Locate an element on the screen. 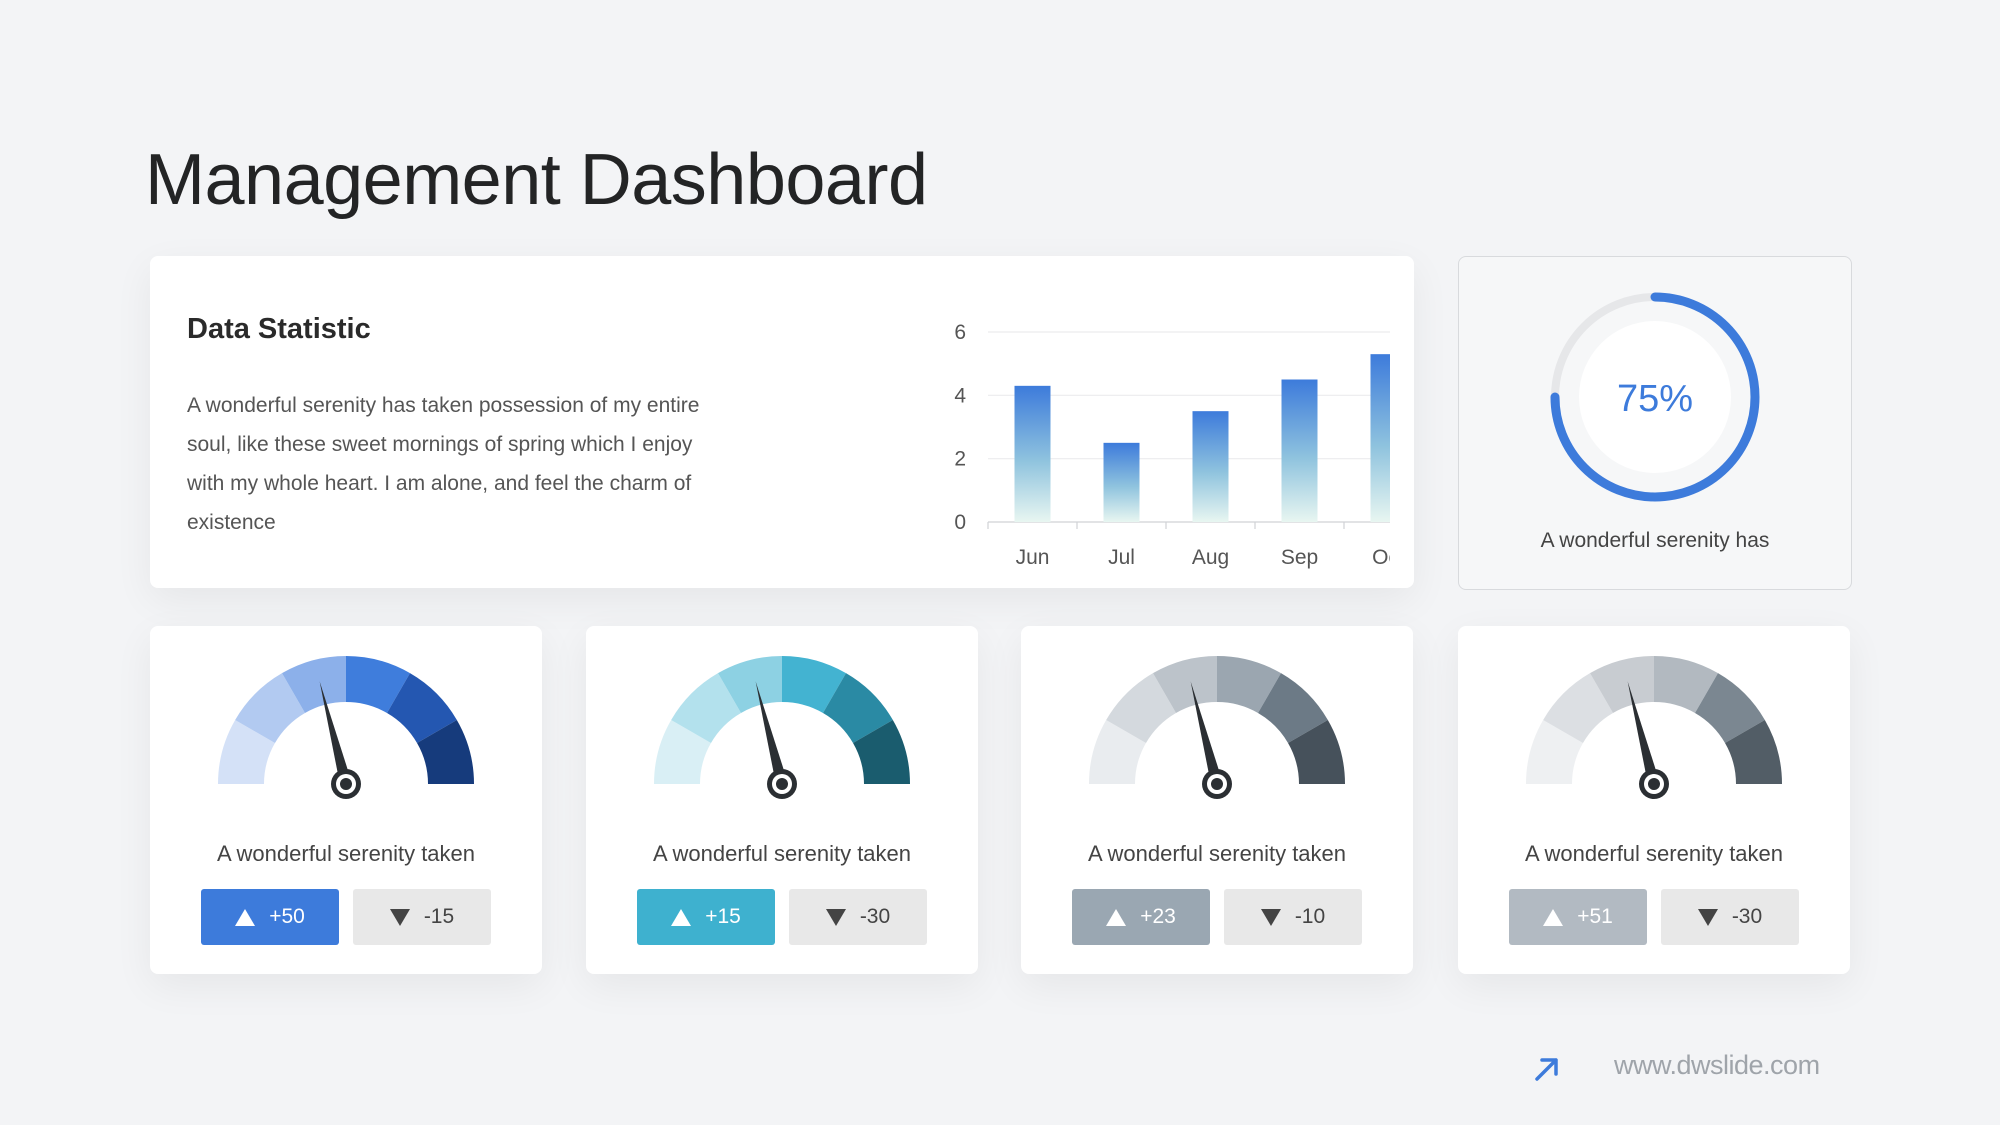  increase-button: +15 is located at coordinates (706, 917).